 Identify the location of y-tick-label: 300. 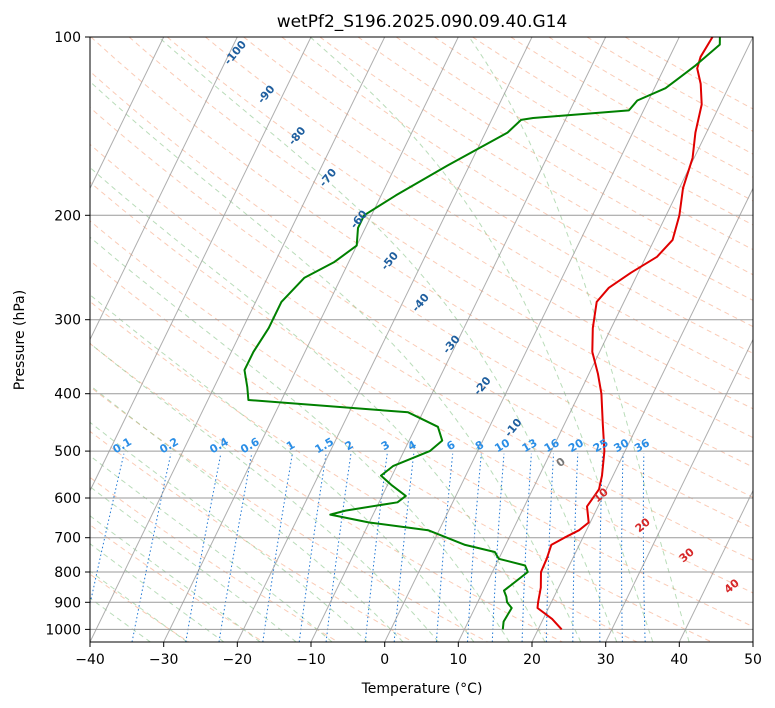
(67, 321).